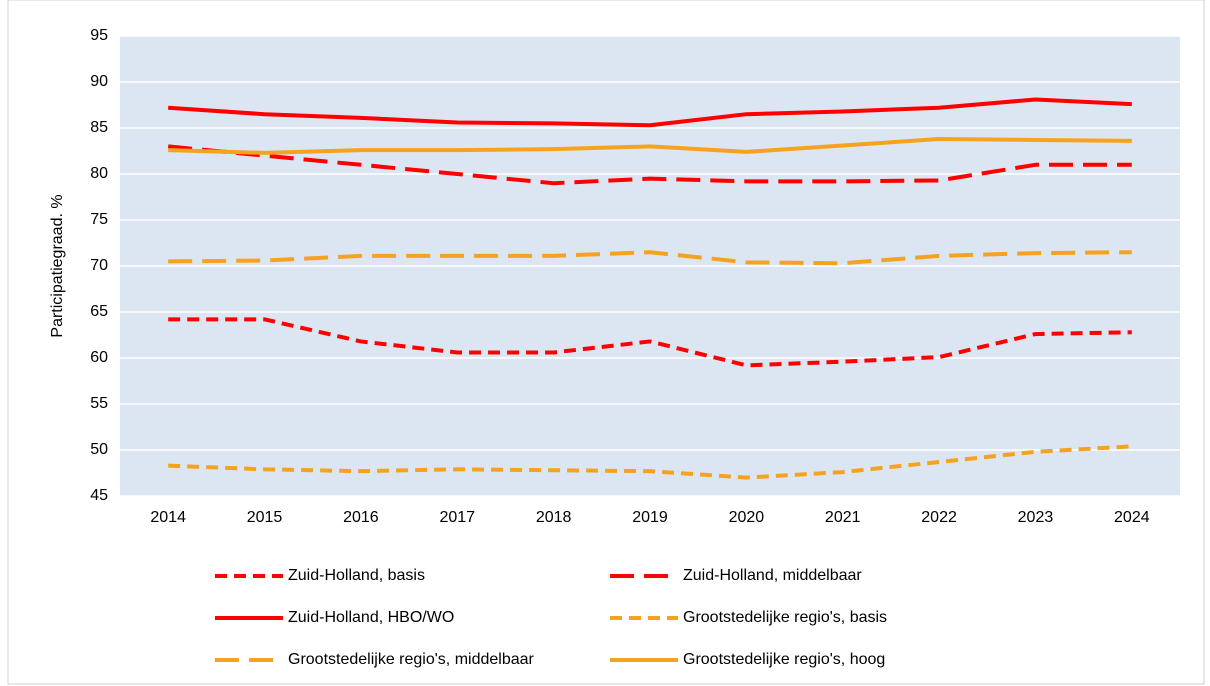 This screenshot has height=686, width=1210. I want to click on y-tick-label: 70, so click(99, 265).